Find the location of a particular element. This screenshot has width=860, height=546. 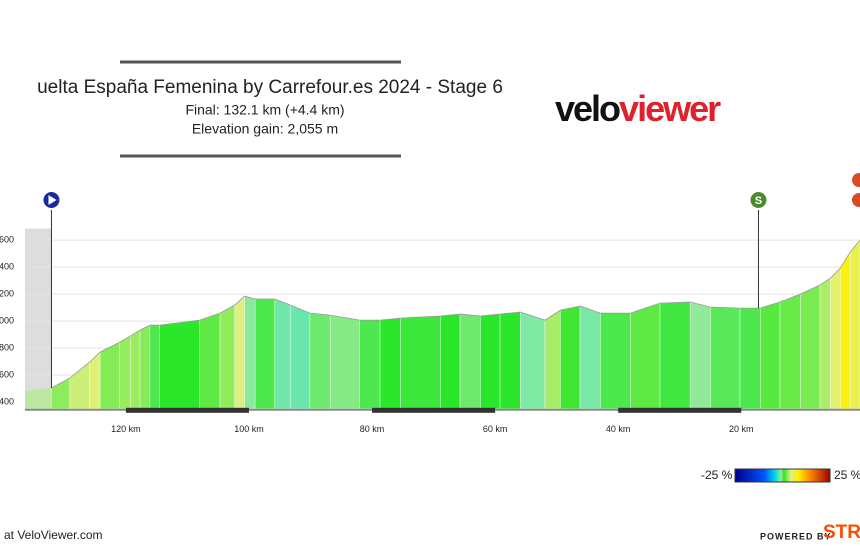

scale-max-label: 25 % is located at coordinates (847, 475).